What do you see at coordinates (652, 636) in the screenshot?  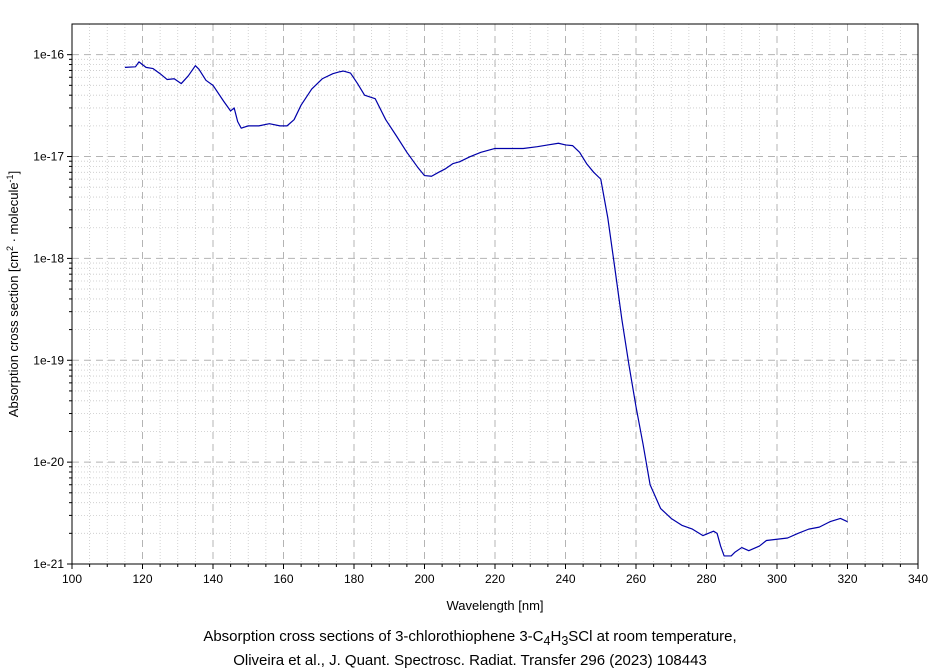 I see `caption-text: SCl at room temperature,` at bounding box center [652, 636].